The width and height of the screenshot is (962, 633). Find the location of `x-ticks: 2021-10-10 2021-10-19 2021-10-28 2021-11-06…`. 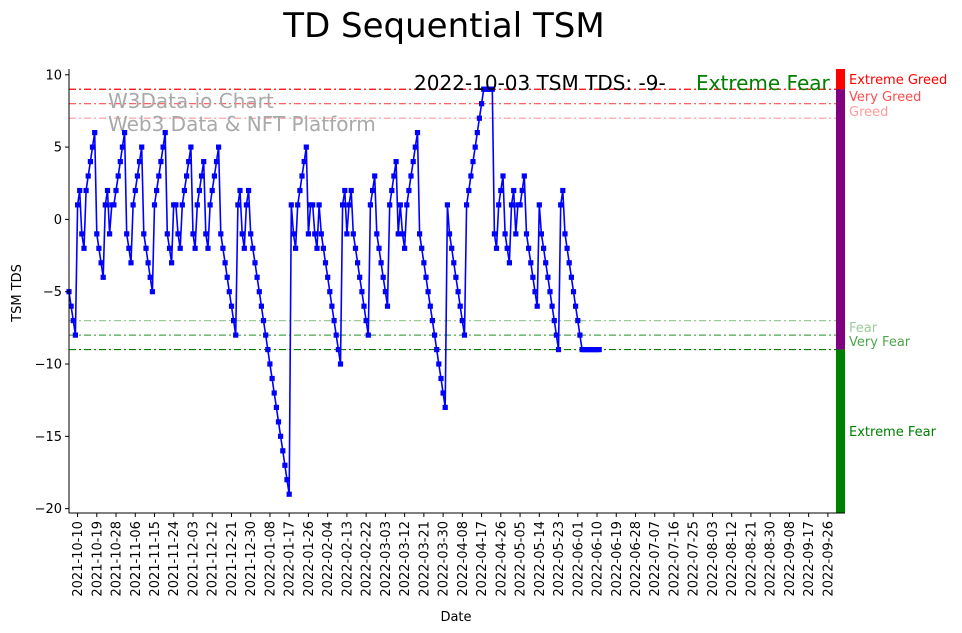

x-ticks: 2021-10-10 2021-10-19 2021-10-28 2021-11-06… is located at coordinates (453, 555).